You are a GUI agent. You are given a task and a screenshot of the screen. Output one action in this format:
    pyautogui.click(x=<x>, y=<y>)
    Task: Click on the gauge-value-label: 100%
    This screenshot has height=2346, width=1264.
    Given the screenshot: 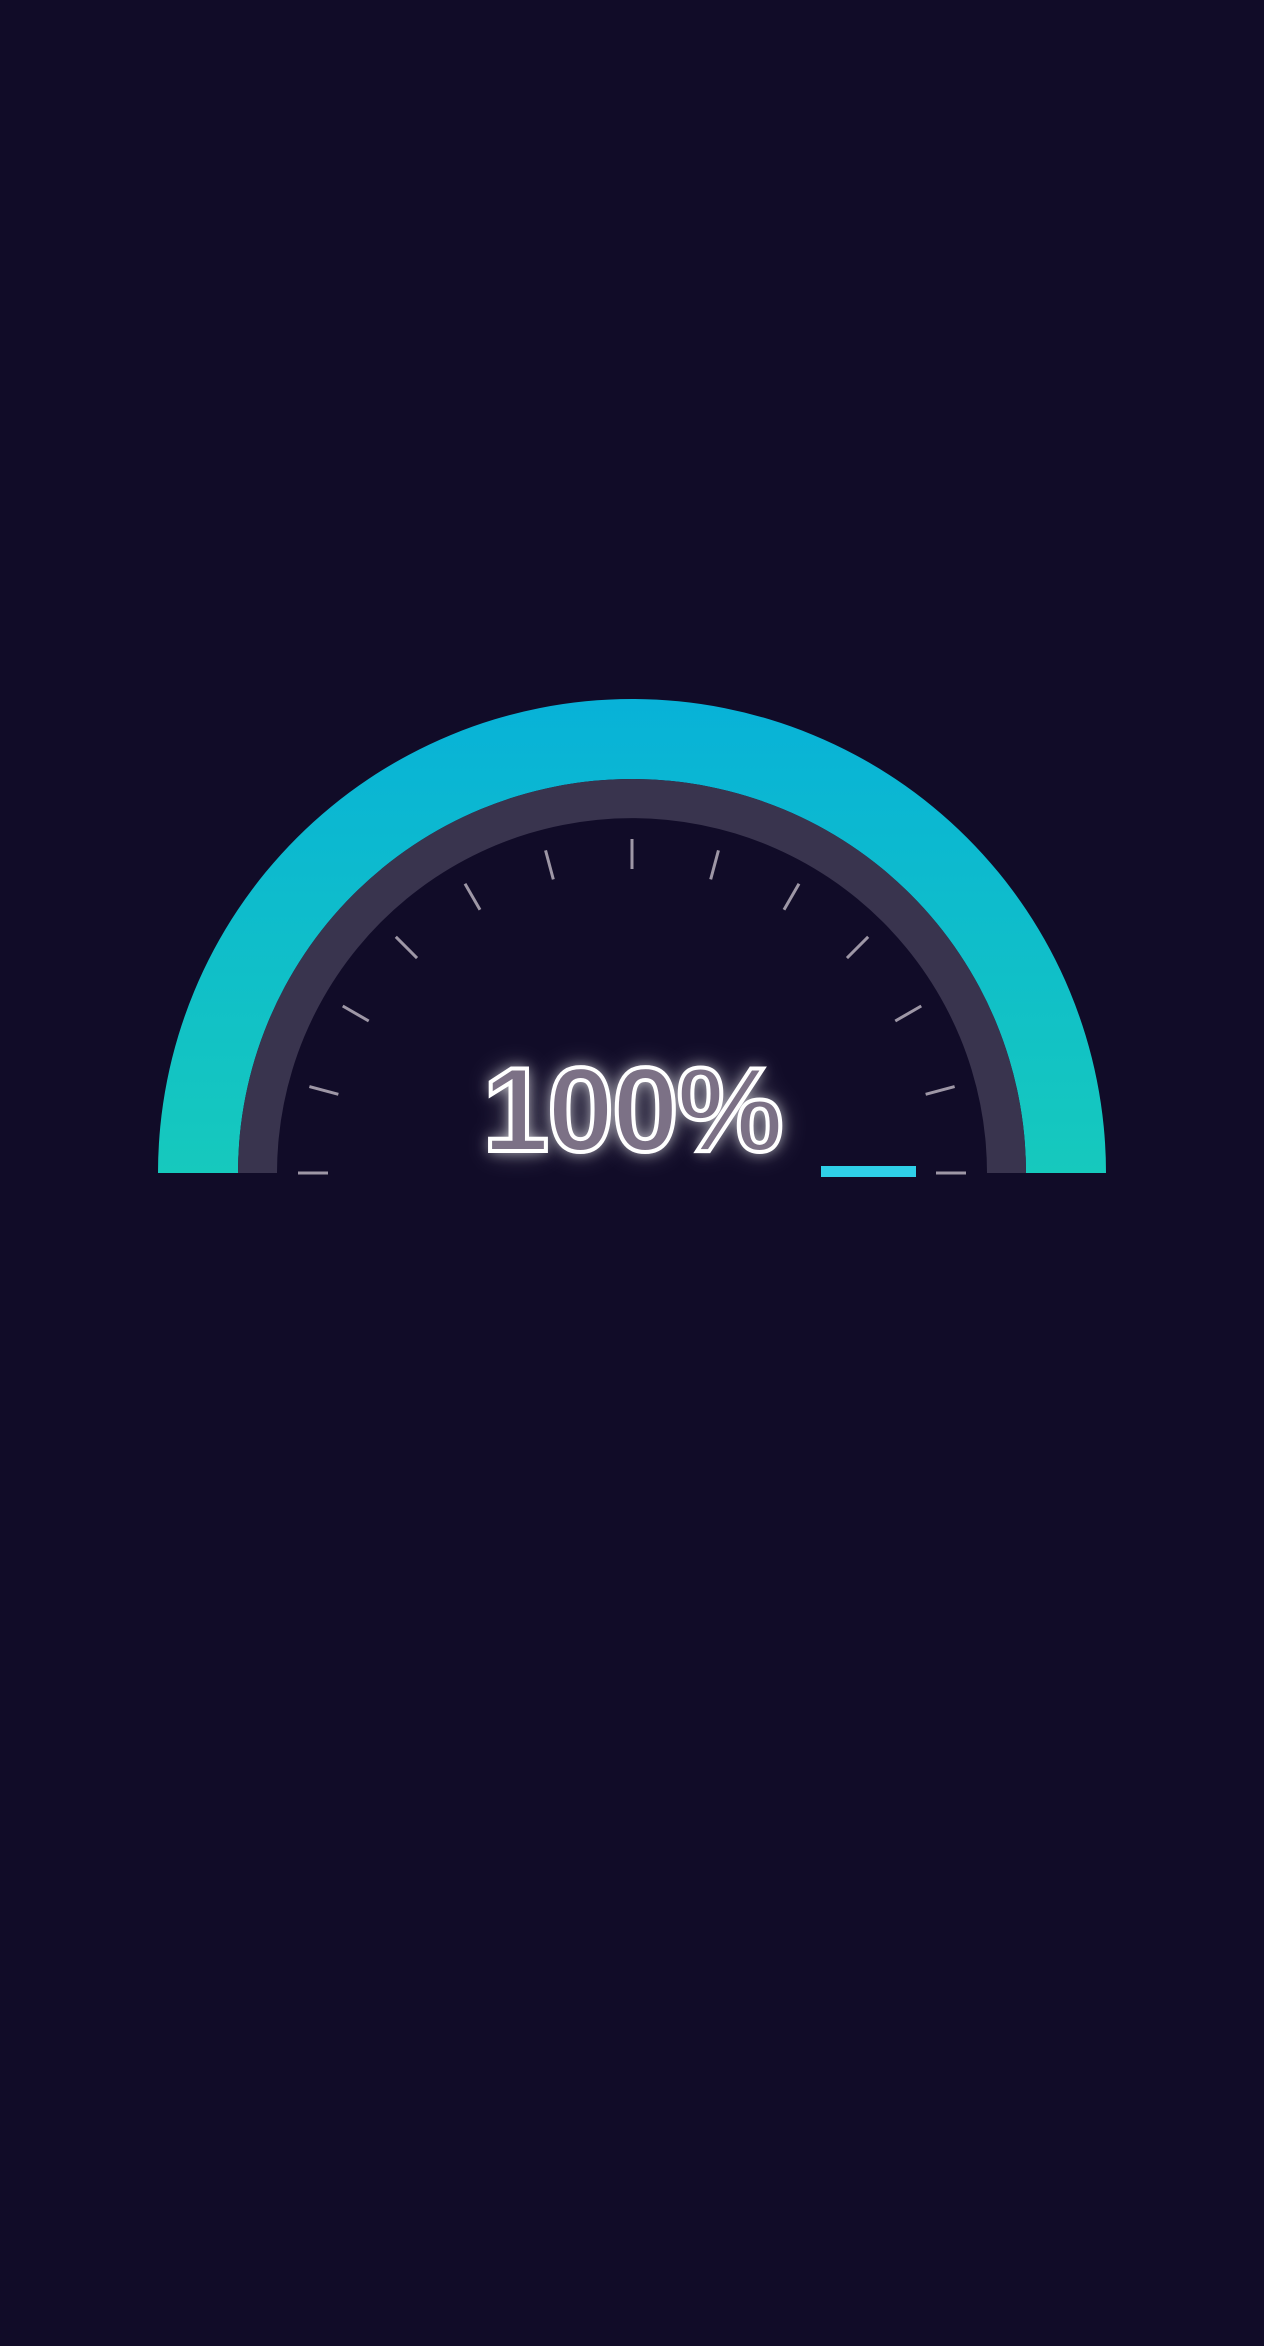 What is the action you would take?
    pyautogui.click(x=633, y=1110)
    